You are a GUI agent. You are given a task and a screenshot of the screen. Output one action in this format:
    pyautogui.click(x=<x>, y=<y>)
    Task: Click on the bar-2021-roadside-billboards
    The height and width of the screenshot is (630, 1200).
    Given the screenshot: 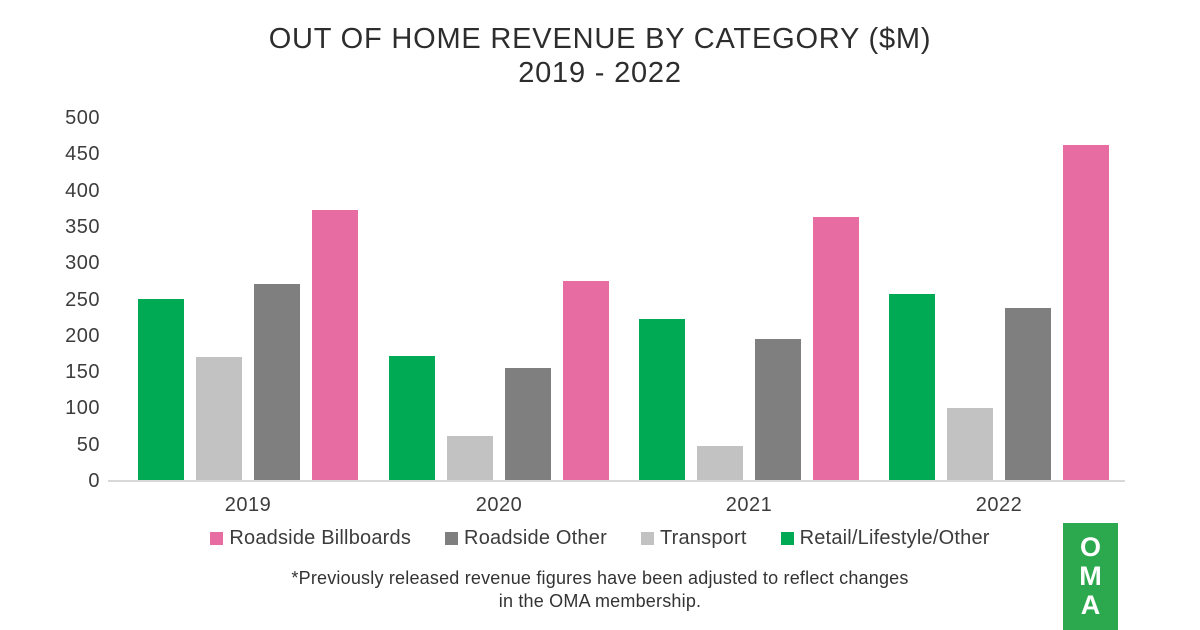 What is the action you would take?
    pyautogui.click(x=836, y=349)
    